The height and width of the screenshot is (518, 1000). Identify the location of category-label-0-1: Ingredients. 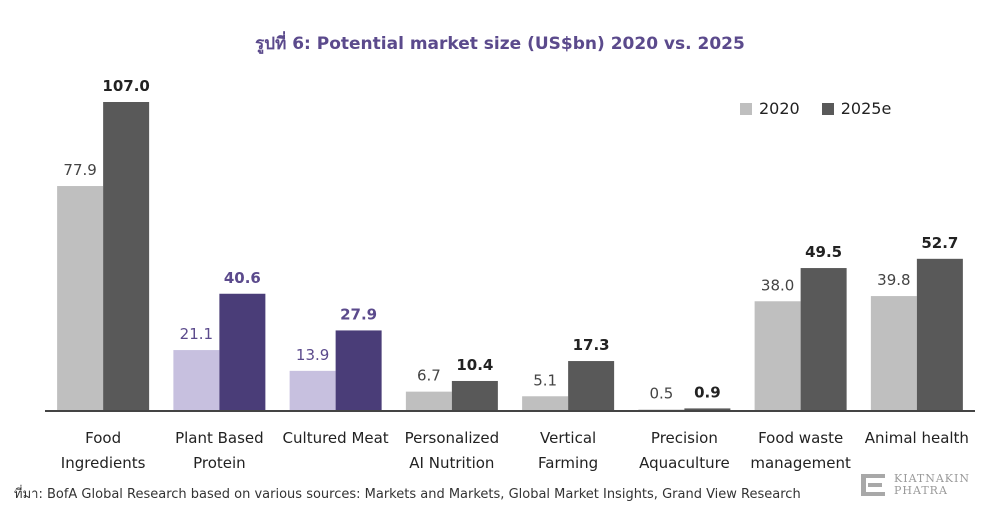
(103, 463).